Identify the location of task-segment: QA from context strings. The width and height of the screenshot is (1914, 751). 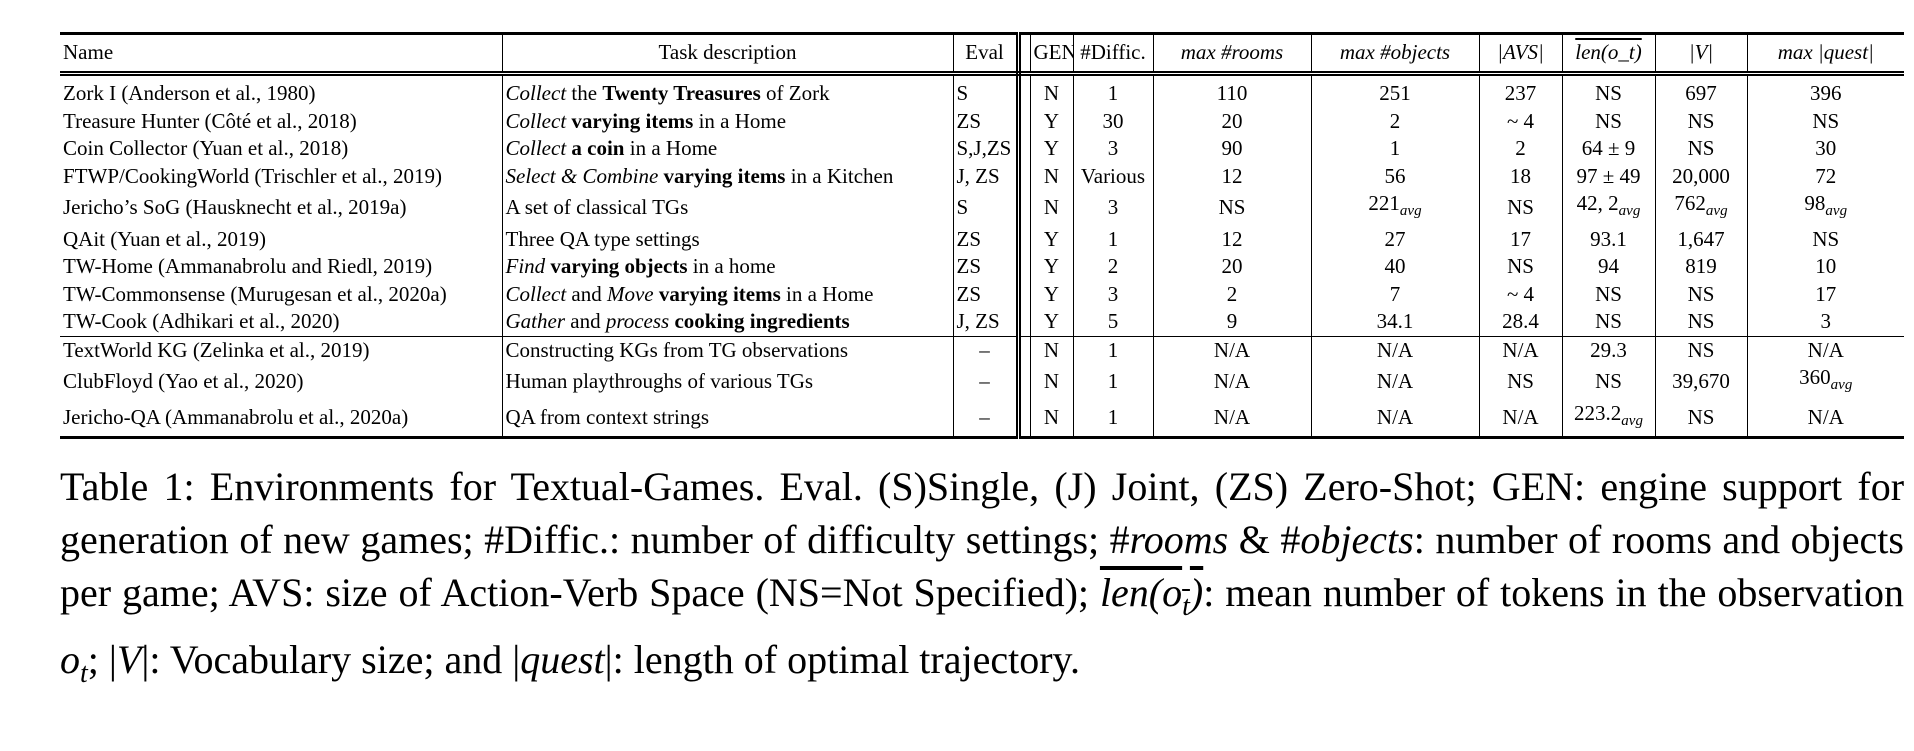
(607, 416).